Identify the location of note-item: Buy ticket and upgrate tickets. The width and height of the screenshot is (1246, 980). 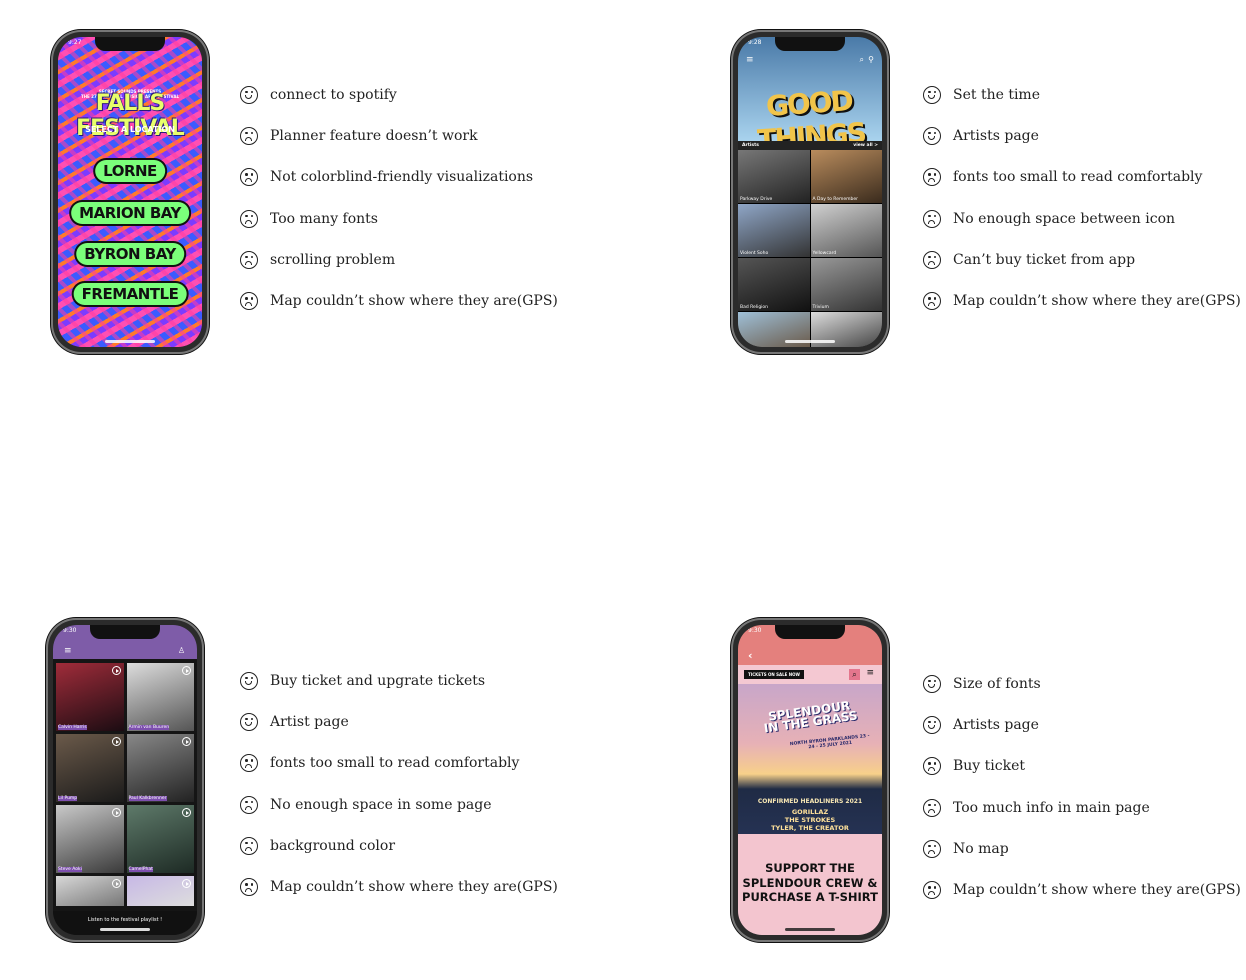
(399, 680).